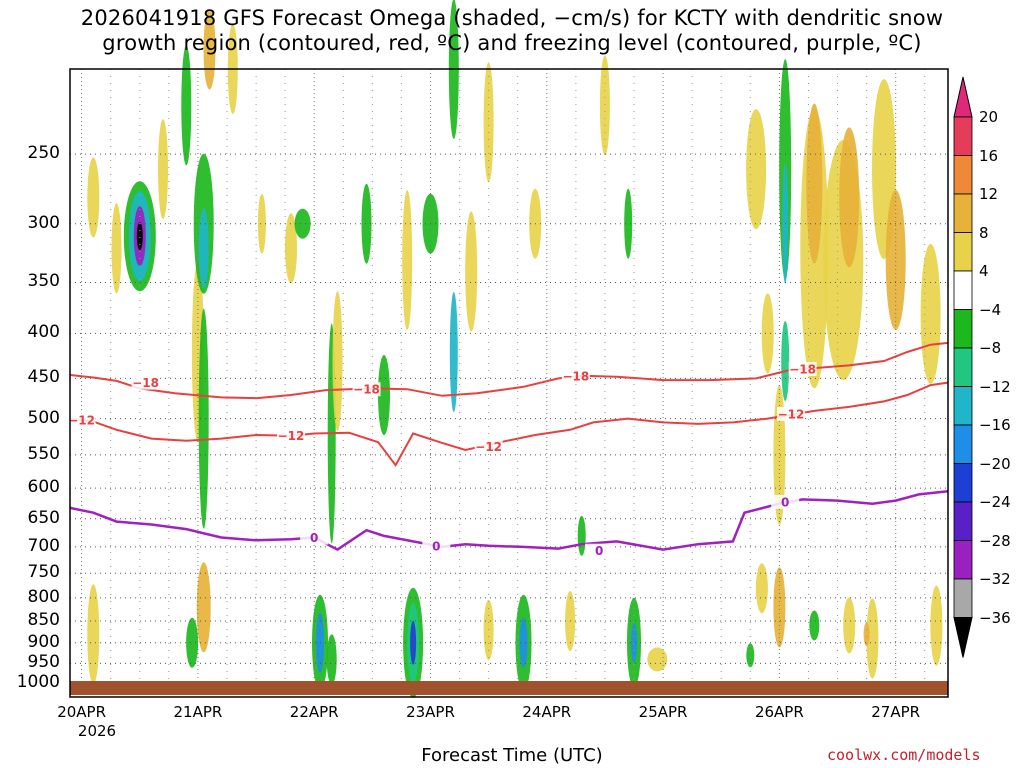 The height and width of the screenshot is (768, 1024). Describe the element at coordinates (963, 637) in the screenshot. I see `colorbar-bottom-triangle` at that location.